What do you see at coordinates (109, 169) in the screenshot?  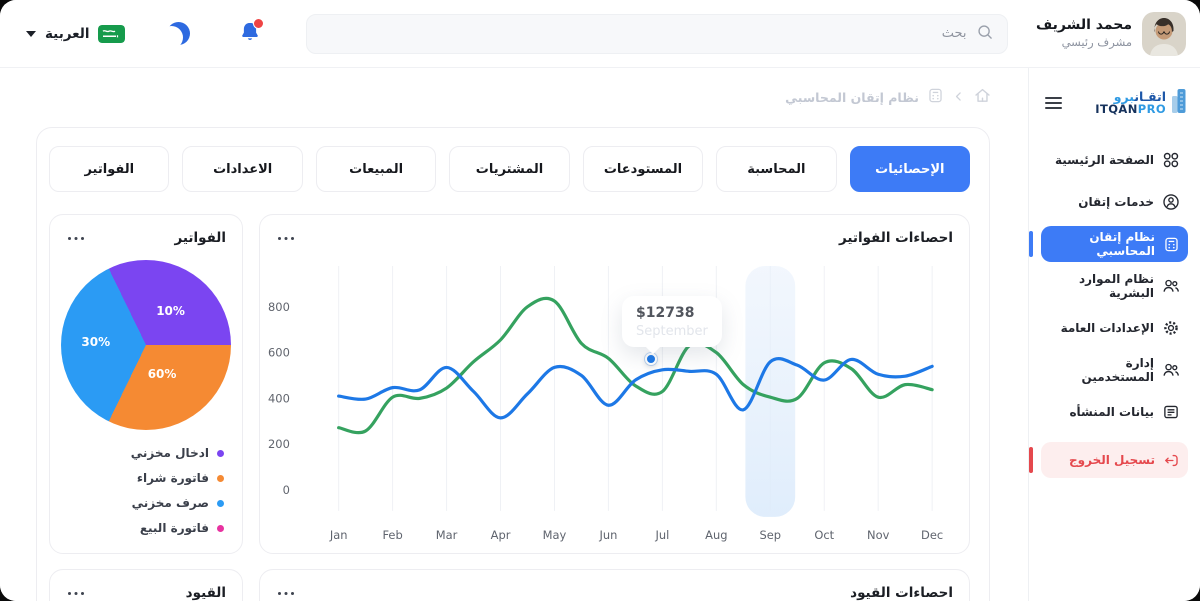 I see `tab-invoices: الفواتير` at bounding box center [109, 169].